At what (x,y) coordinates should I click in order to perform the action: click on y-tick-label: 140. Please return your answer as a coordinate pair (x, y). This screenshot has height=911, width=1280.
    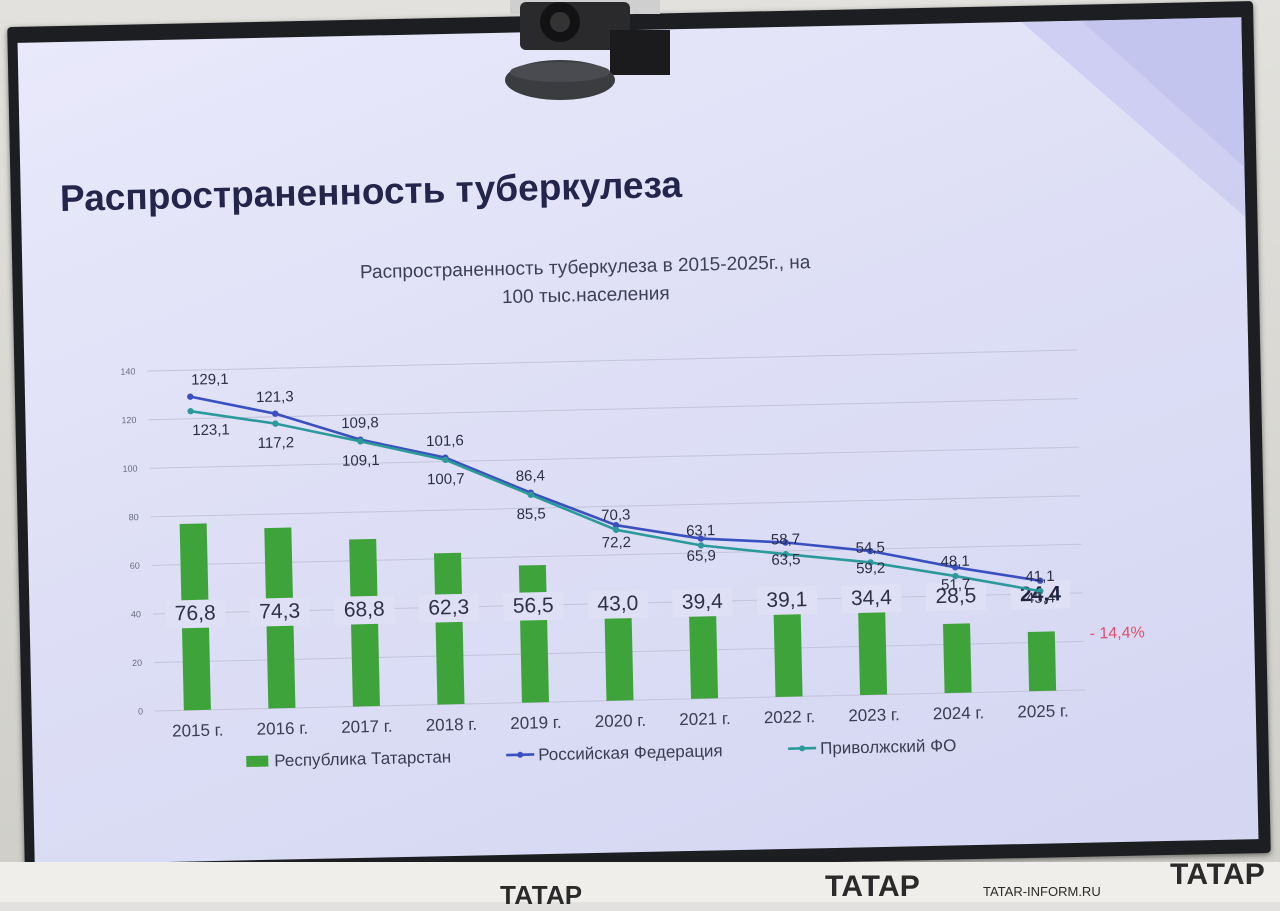
    Looking at the image, I should click on (127, 371).